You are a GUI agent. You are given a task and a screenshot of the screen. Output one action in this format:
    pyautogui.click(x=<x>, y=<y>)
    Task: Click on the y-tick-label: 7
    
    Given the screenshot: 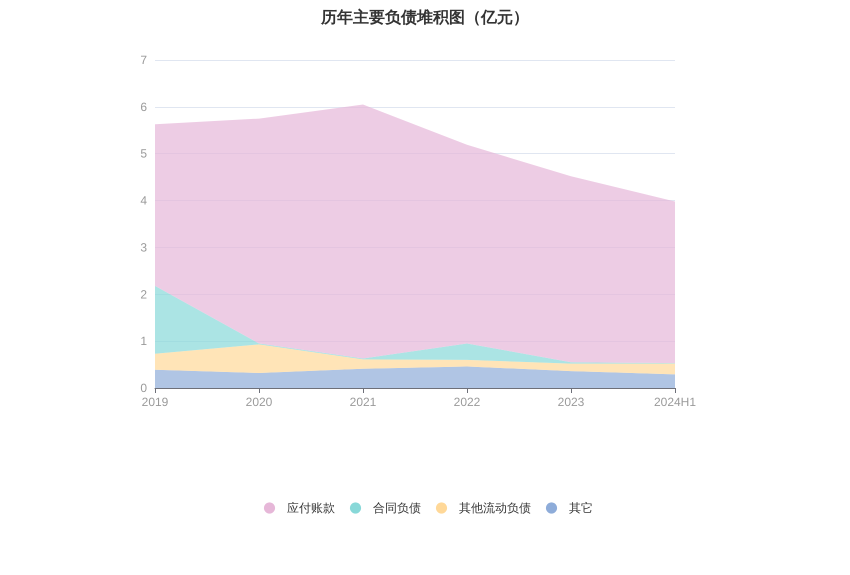 What is the action you would take?
    pyautogui.click(x=144, y=60)
    